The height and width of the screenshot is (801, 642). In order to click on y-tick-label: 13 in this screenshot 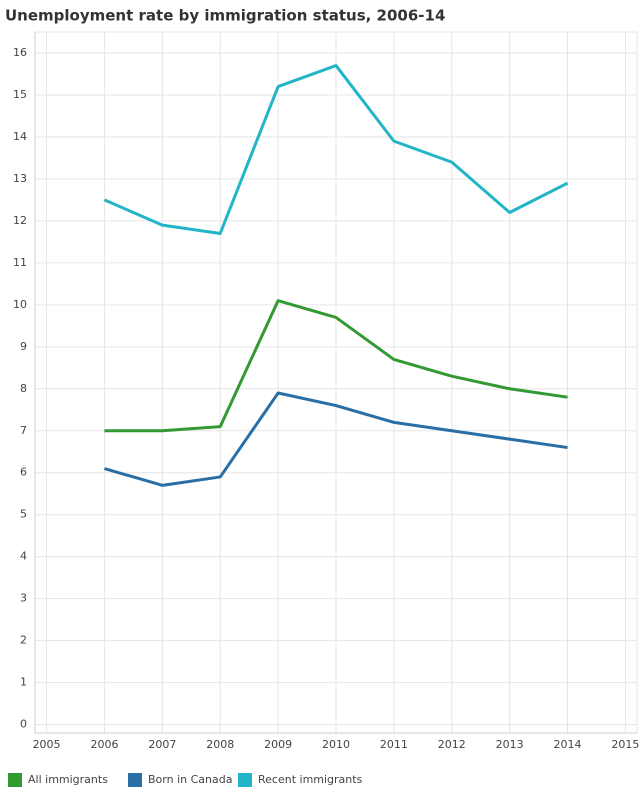, I will do `click(20, 178)`.